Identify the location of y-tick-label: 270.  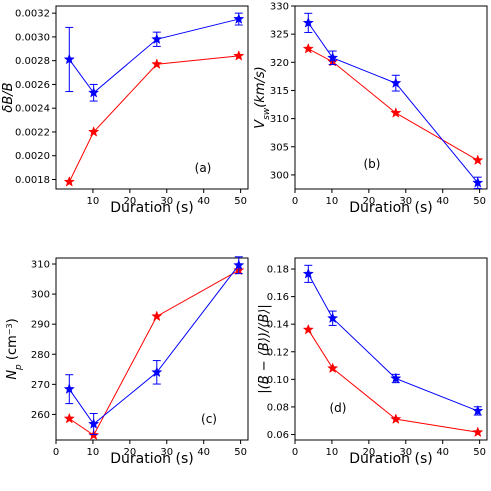
(40, 385).